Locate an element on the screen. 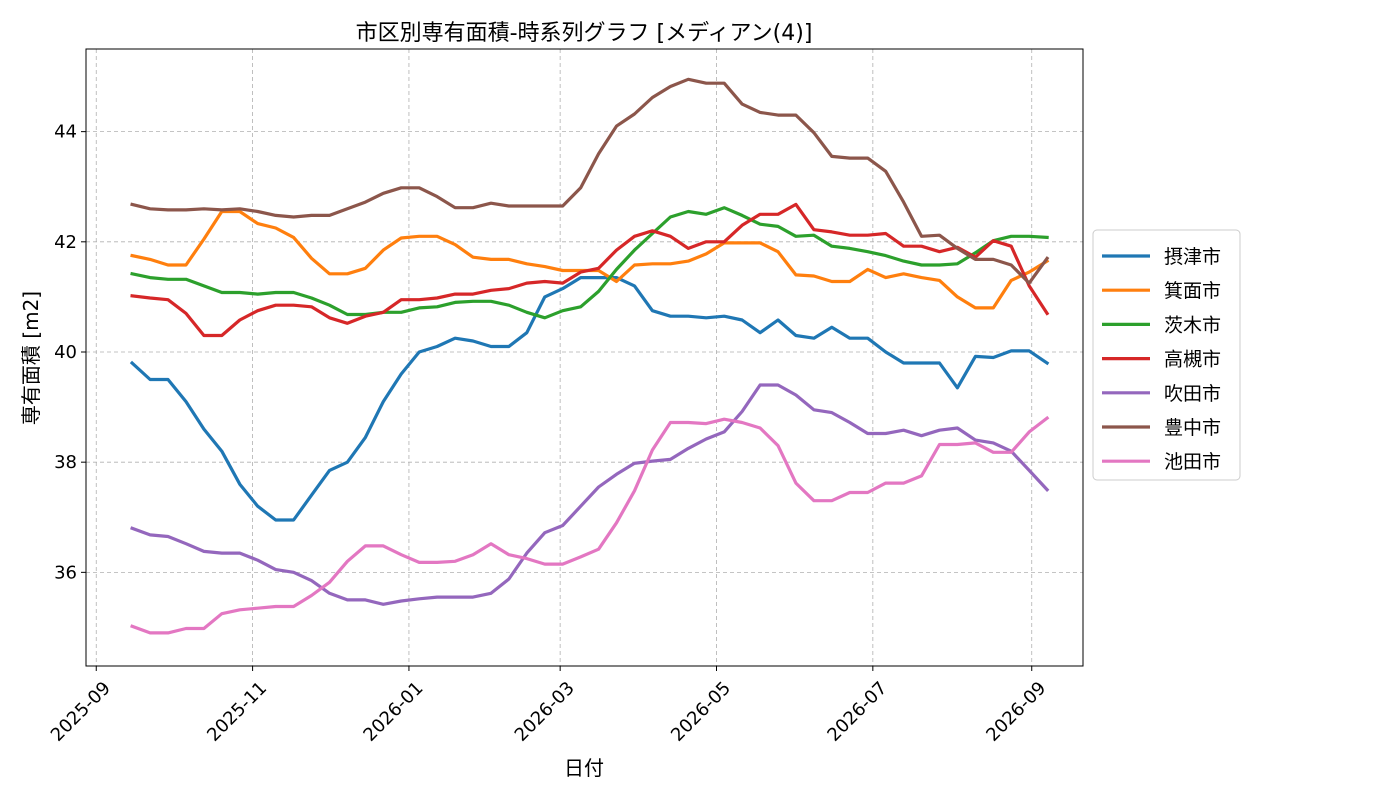  y-tick-label: 44 is located at coordinates (65, 132).